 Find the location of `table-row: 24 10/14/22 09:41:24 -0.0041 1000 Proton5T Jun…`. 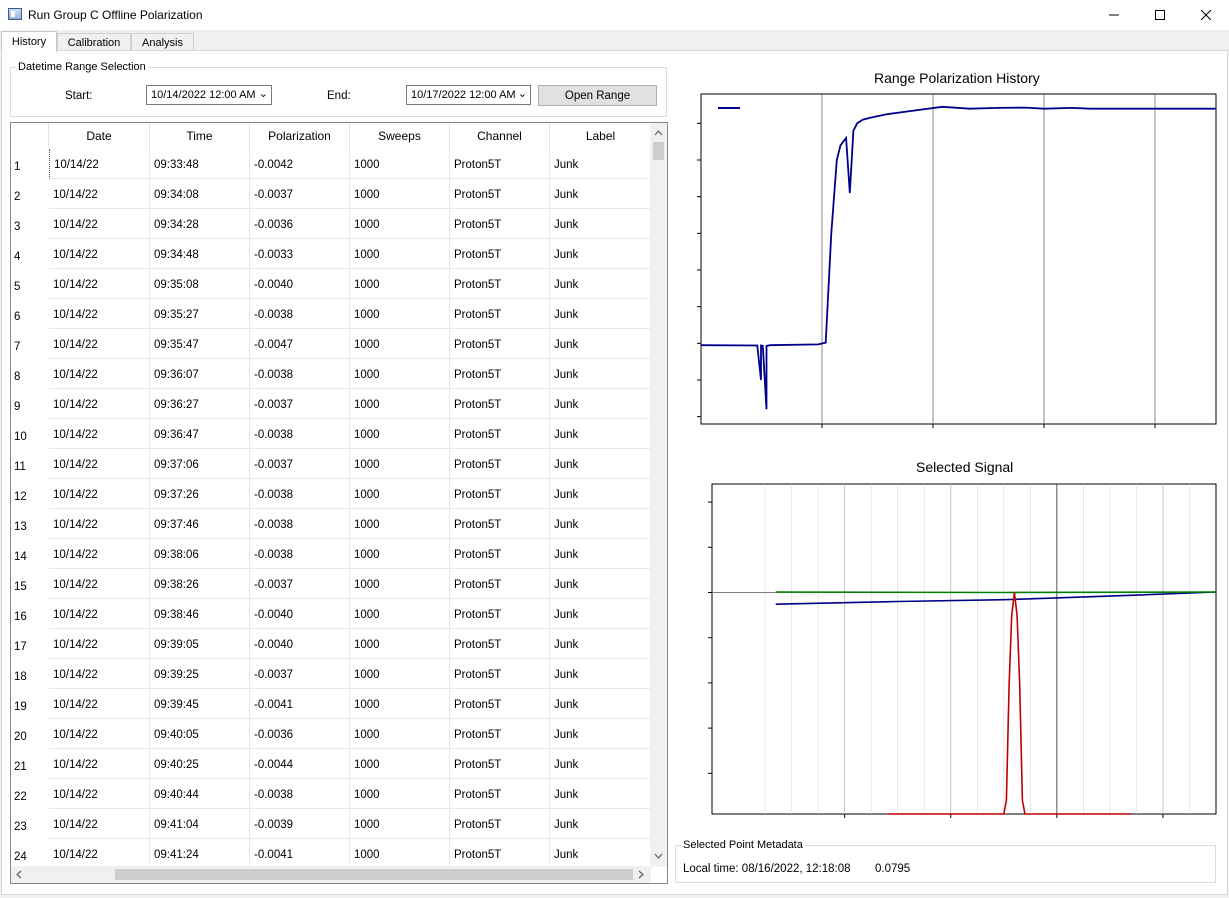

table-row: 24 10/14/22 09:41:24 -0.0041 1000 Proton5T Jun… is located at coordinates (331, 854).